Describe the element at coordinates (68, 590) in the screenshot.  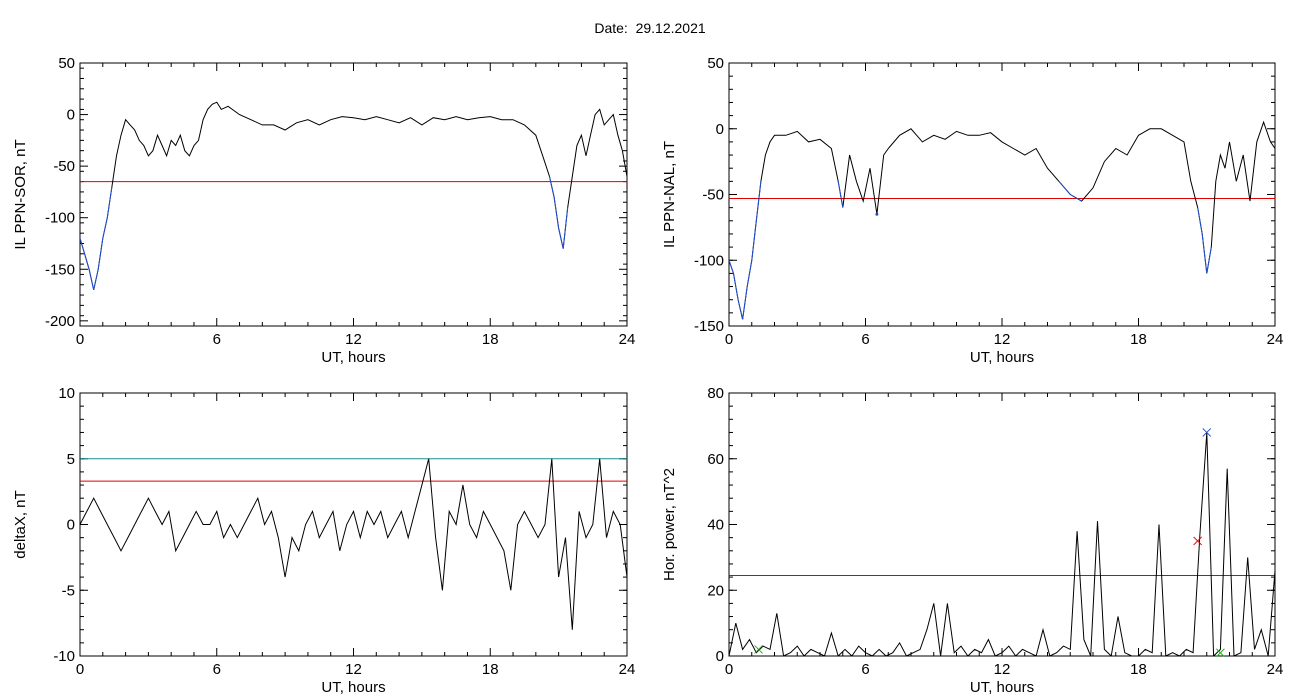
I see `y-tick-label: -5` at that location.